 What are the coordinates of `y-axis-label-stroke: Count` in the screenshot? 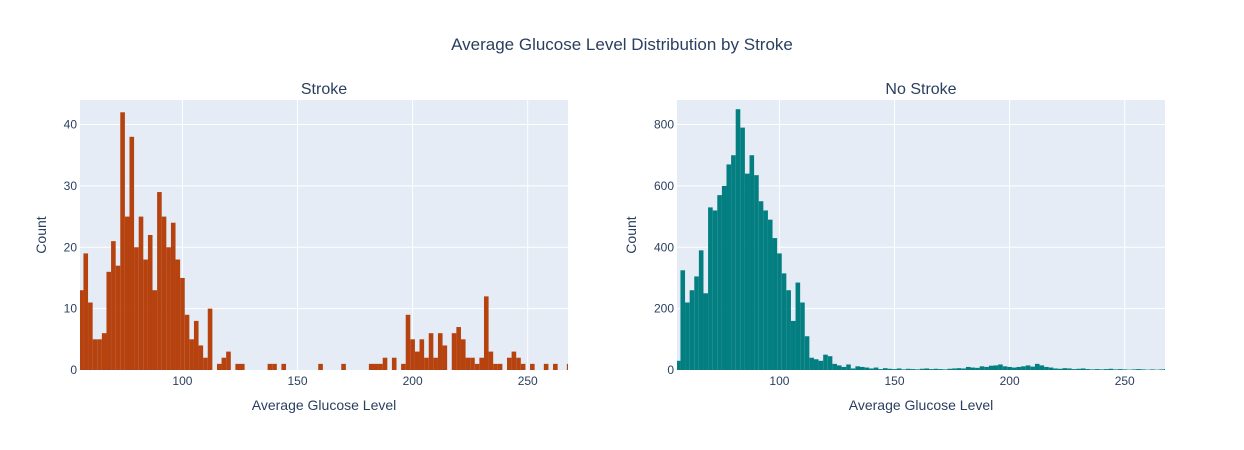 It's located at (41, 234).